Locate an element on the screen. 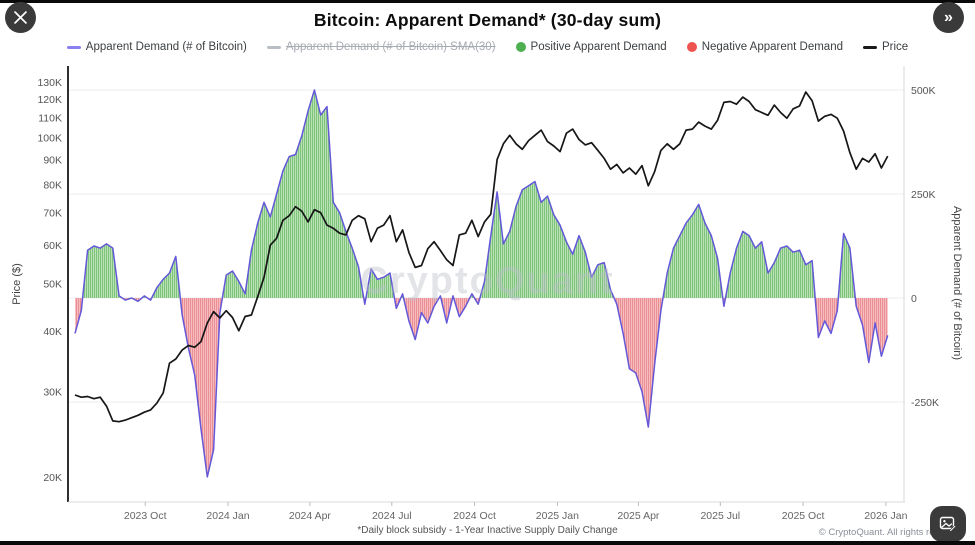 The width and height of the screenshot is (975, 545). price-tick-label: 100K is located at coordinates (49, 138).